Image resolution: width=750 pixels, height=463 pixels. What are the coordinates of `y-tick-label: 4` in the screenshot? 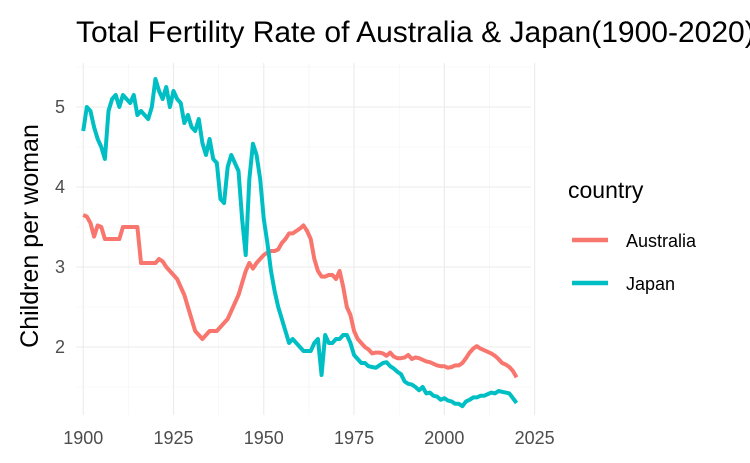 It's located at (60, 187).